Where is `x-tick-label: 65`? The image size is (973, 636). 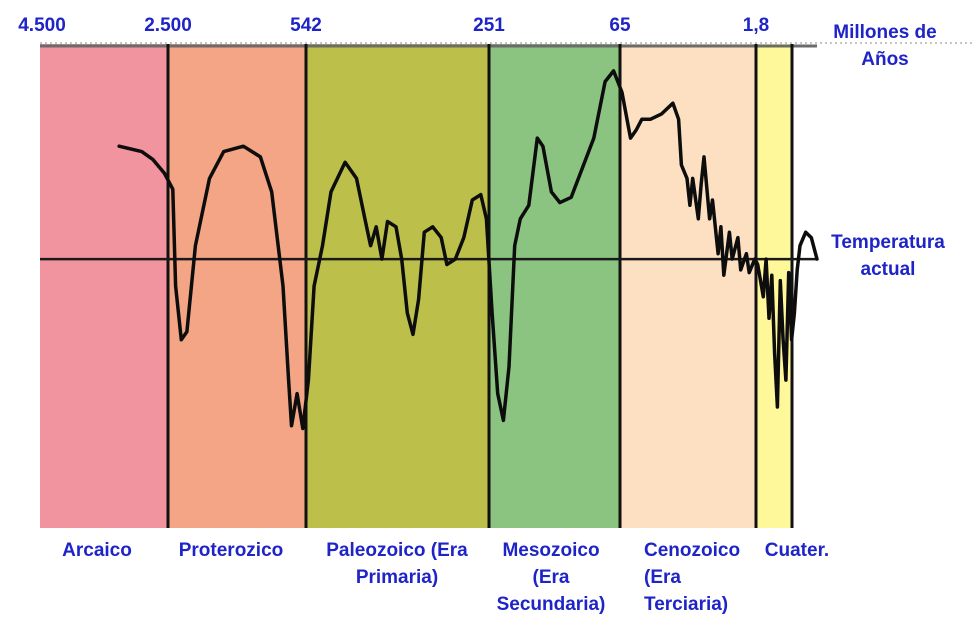 x-tick-label: 65 is located at coordinates (620, 25).